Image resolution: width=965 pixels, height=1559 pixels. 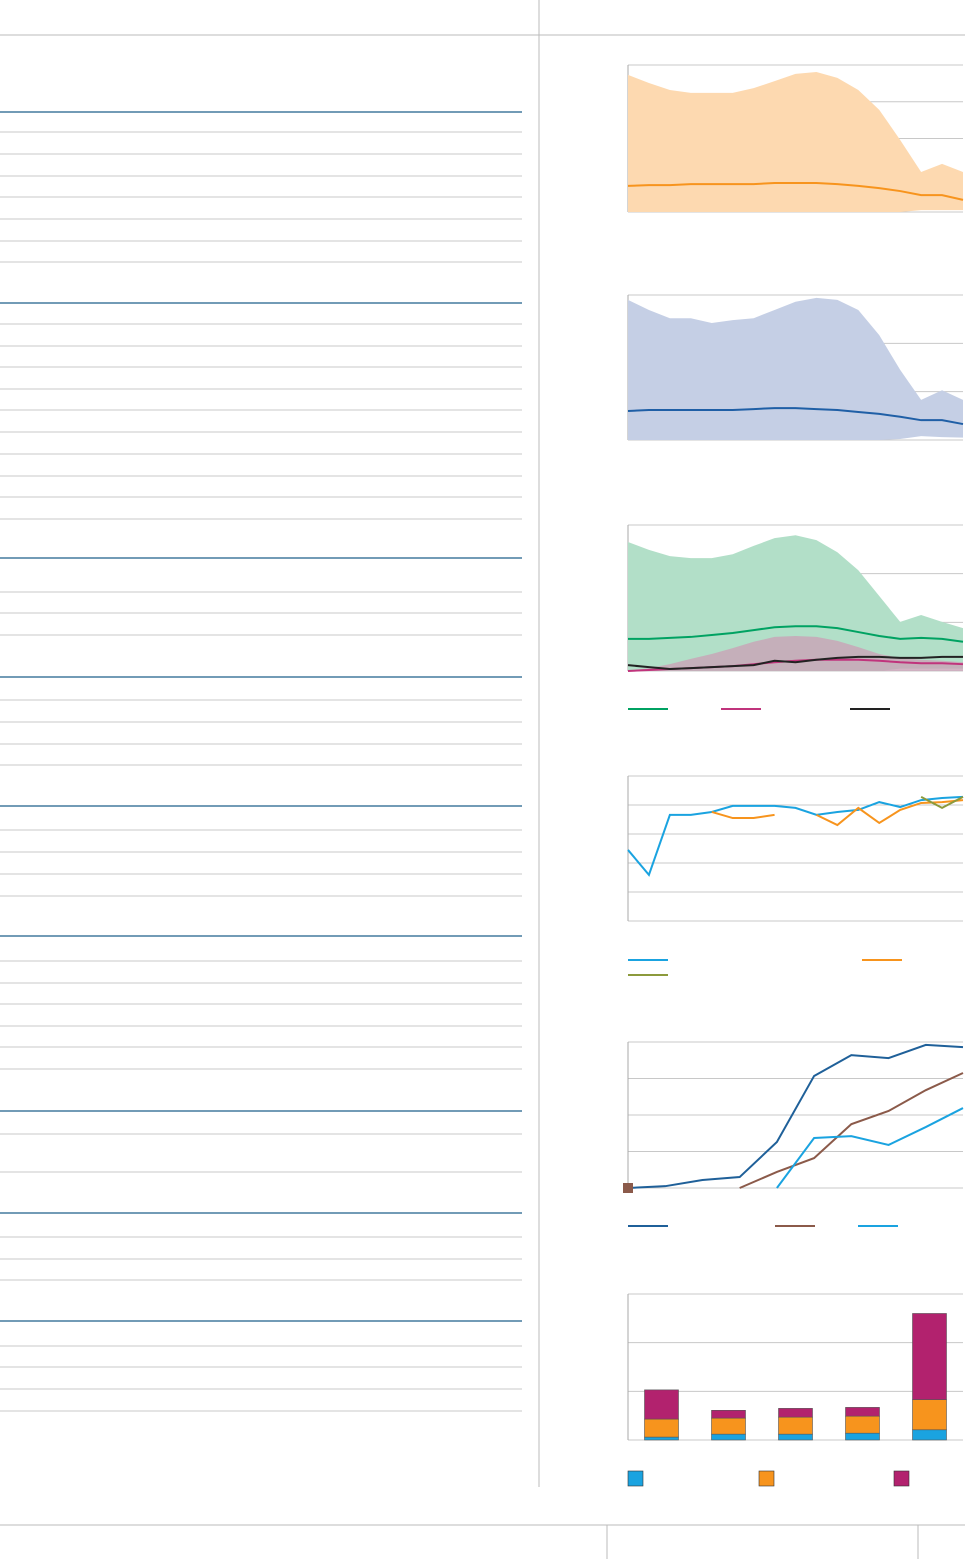 I want to click on point-marker, so click(x=628, y=1188).